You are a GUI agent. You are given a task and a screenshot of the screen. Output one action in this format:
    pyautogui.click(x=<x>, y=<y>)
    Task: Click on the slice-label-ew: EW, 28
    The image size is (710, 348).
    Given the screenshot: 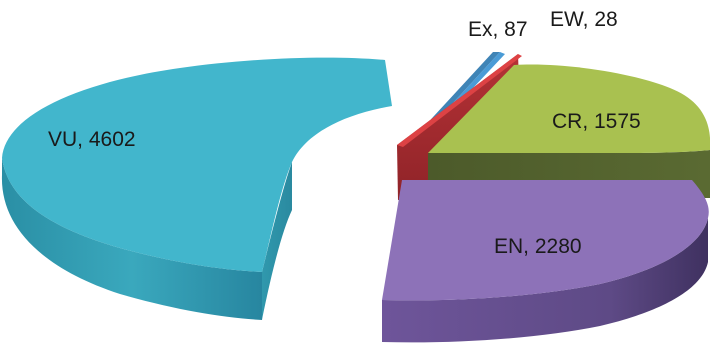 What is the action you would take?
    pyautogui.click(x=584, y=19)
    